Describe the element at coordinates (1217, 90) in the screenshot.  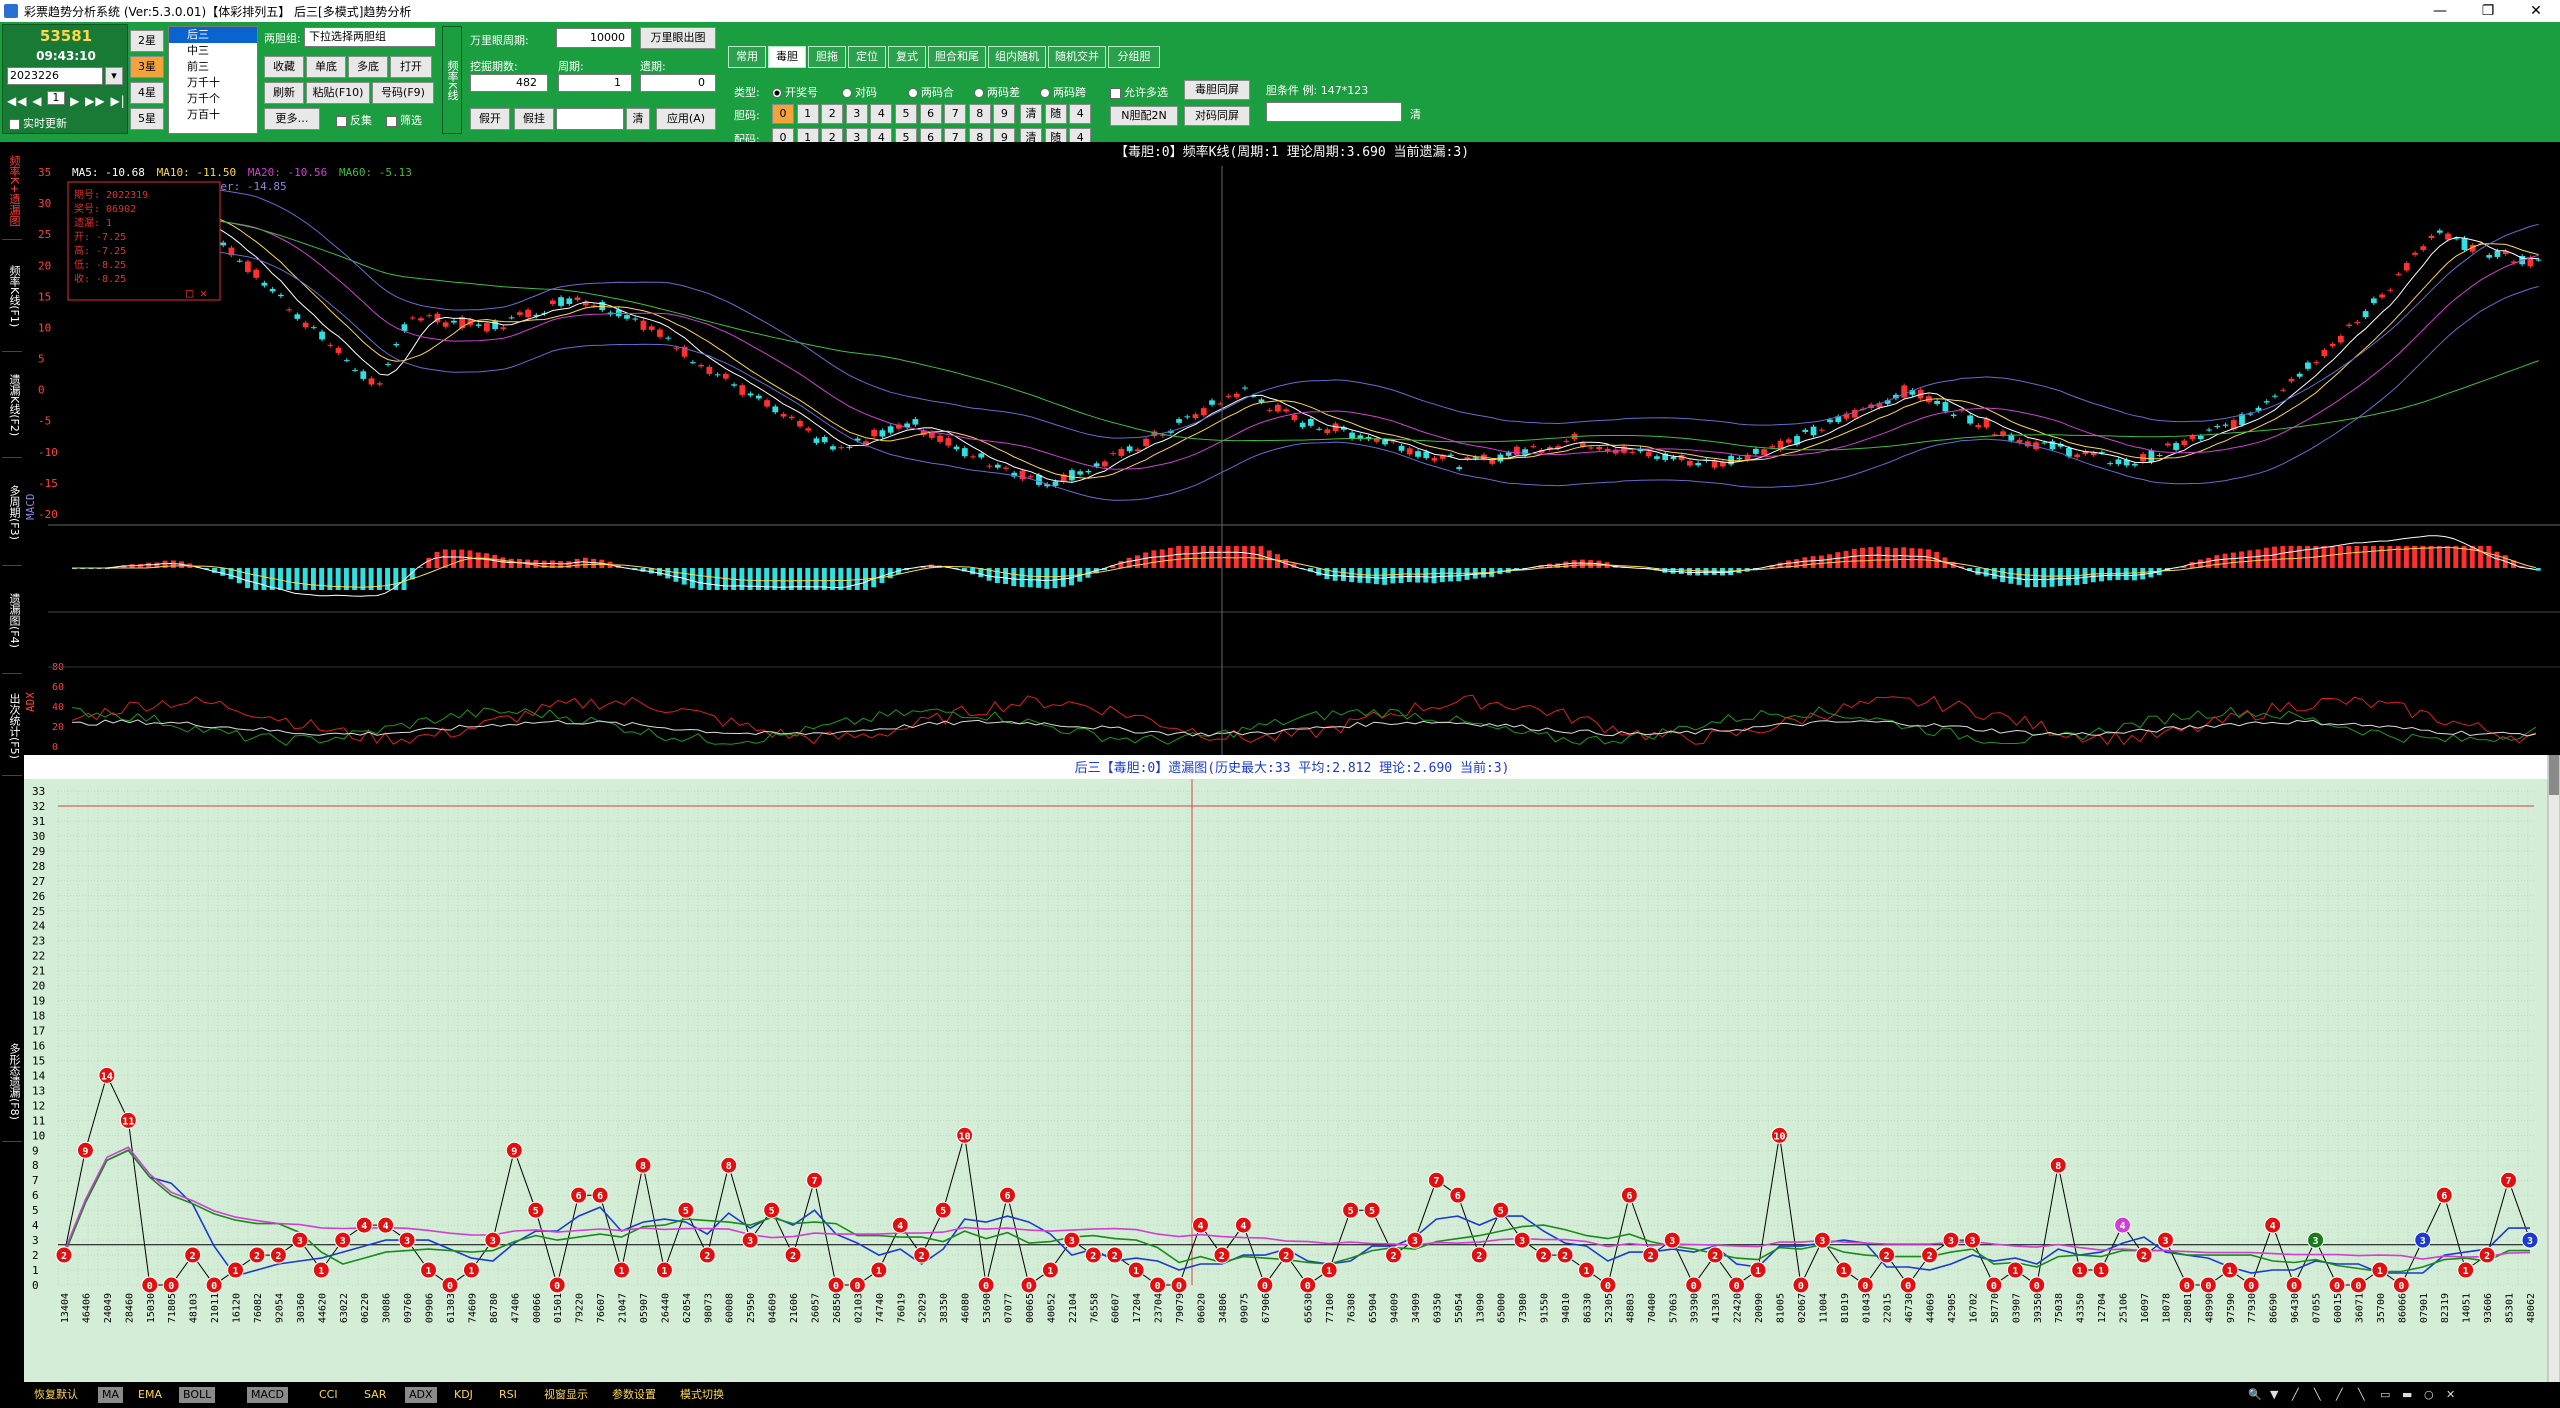
I see `poison-same-screen-button: 毒胆同屏` at that location.